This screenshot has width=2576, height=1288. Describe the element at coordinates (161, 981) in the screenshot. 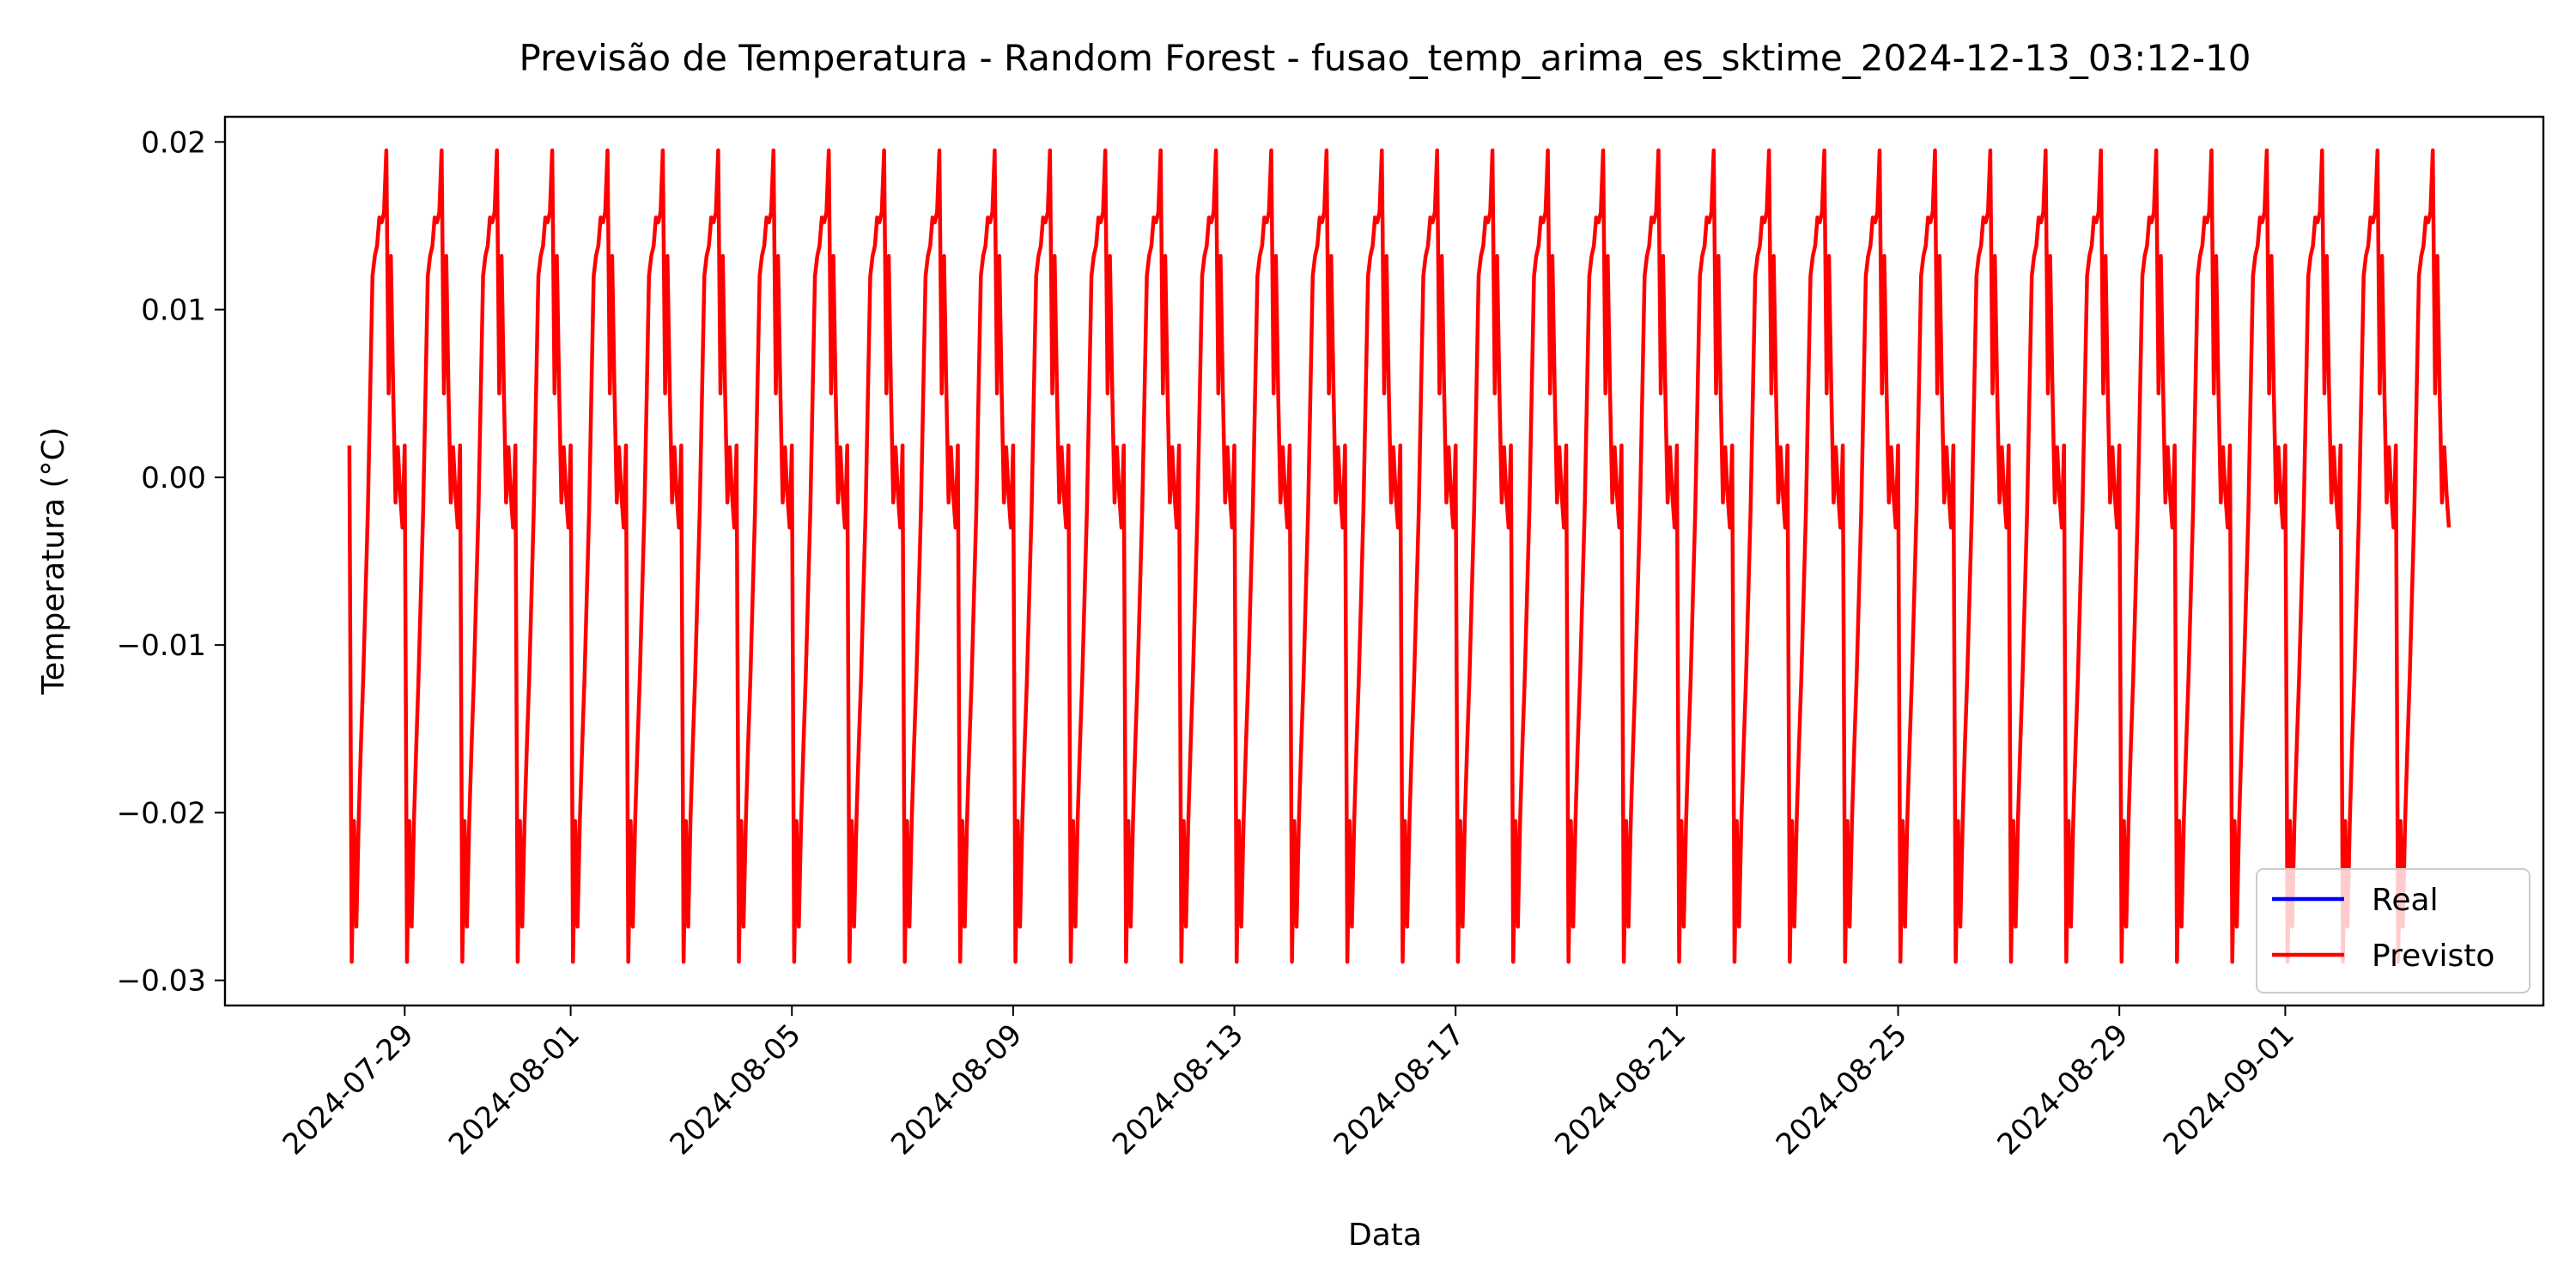

I see `y-tick-label: −0.03` at that location.